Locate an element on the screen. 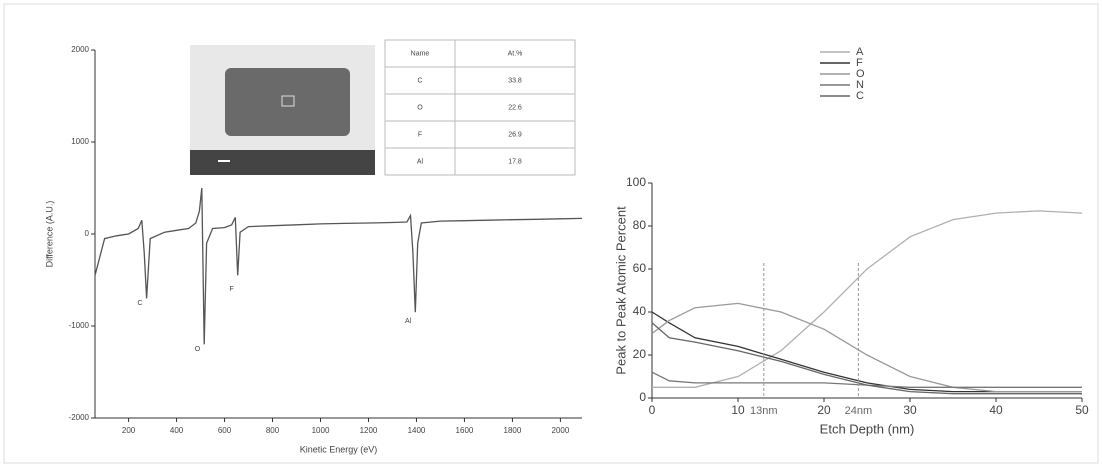 The width and height of the screenshot is (1102, 467). y-tick-label: 80 is located at coordinates (640, 225).